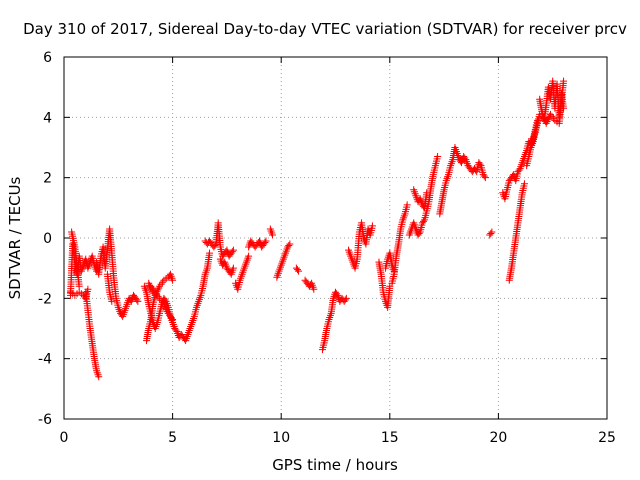 The image size is (640, 480). What do you see at coordinates (281, 438) in the screenshot?
I see `x-tick-label: 10` at bounding box center [281, 438].